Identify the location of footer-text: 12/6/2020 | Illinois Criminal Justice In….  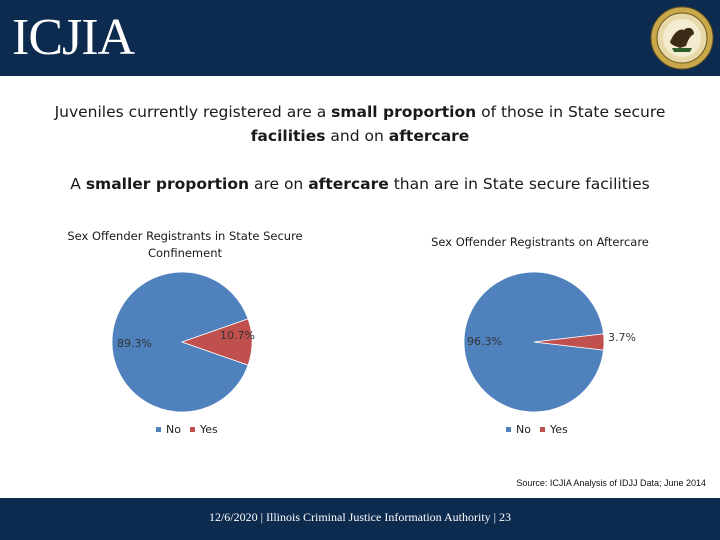
(360, 517).